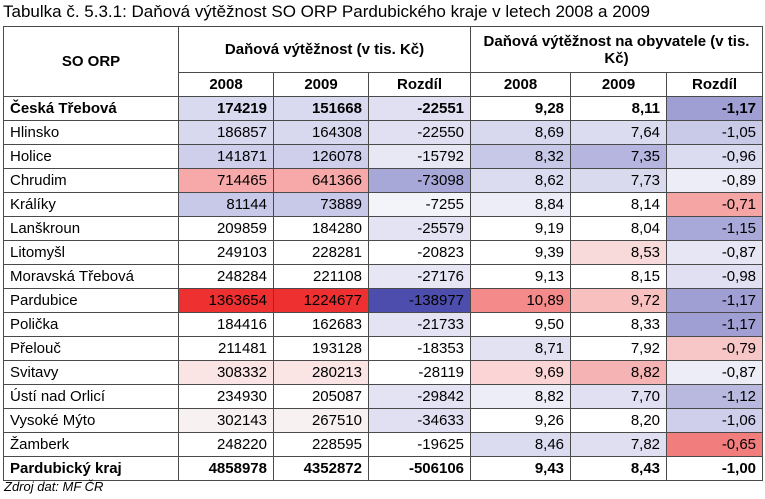 The width and height of the screenshot is (765, 499). Describe the element at coordinates (419, 204) in the screenshot. I see `cell-yield-difference: -7255` at that location.